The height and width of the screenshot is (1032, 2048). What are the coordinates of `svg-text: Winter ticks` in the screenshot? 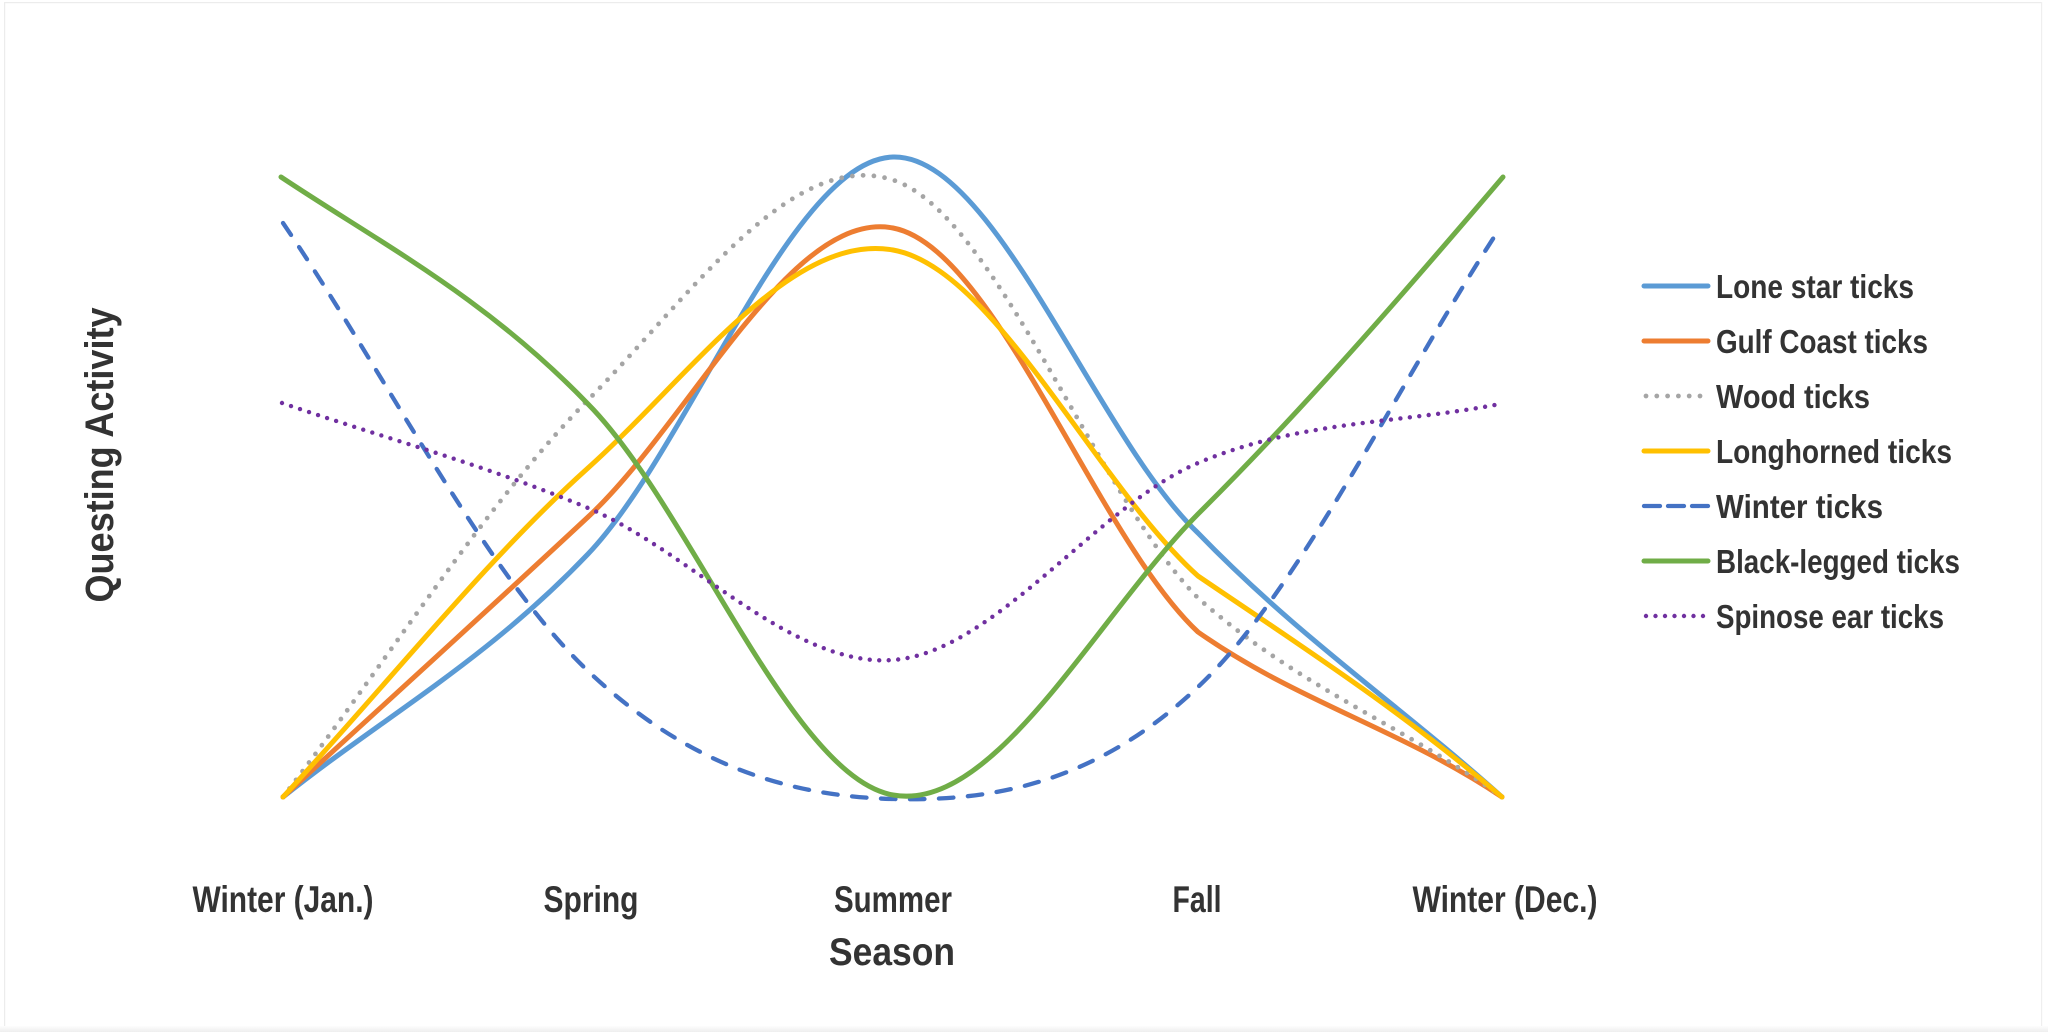 It's located at (1799, 506).